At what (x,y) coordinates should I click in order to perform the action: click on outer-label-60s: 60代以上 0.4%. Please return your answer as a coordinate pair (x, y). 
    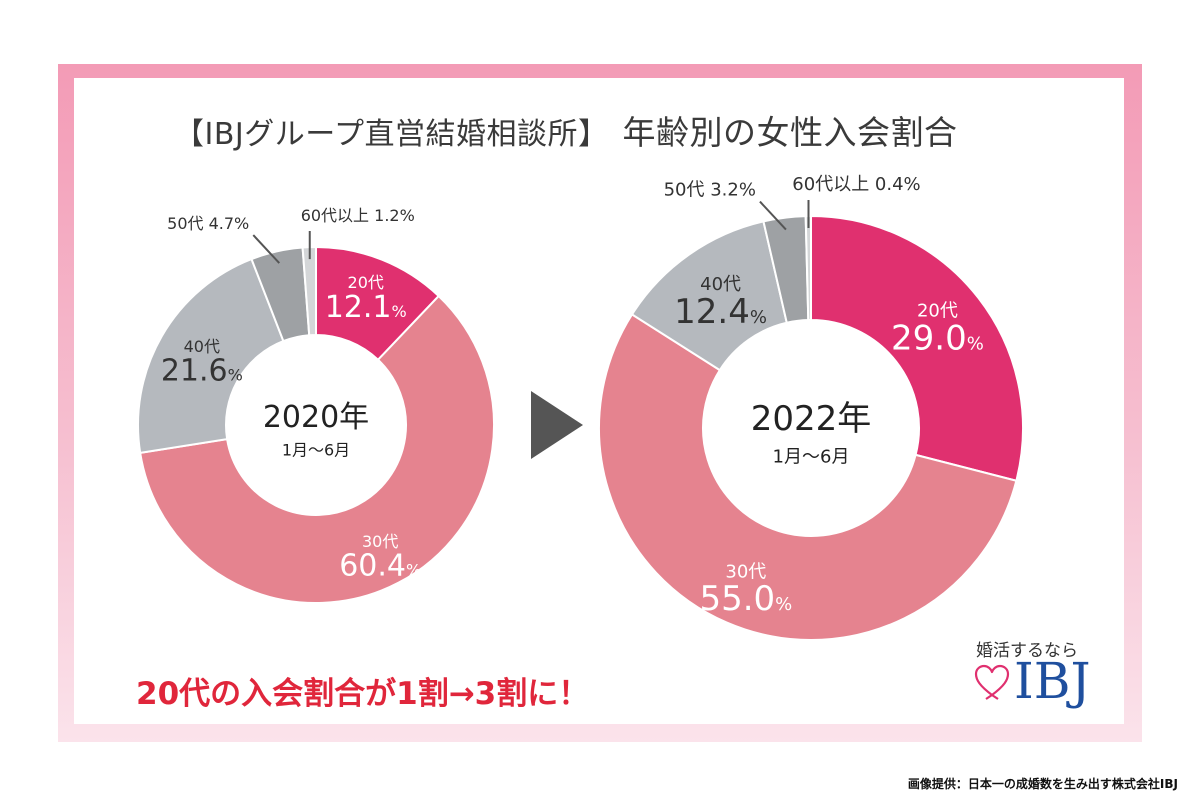
    Looking at the image, I should click on (856, 184).